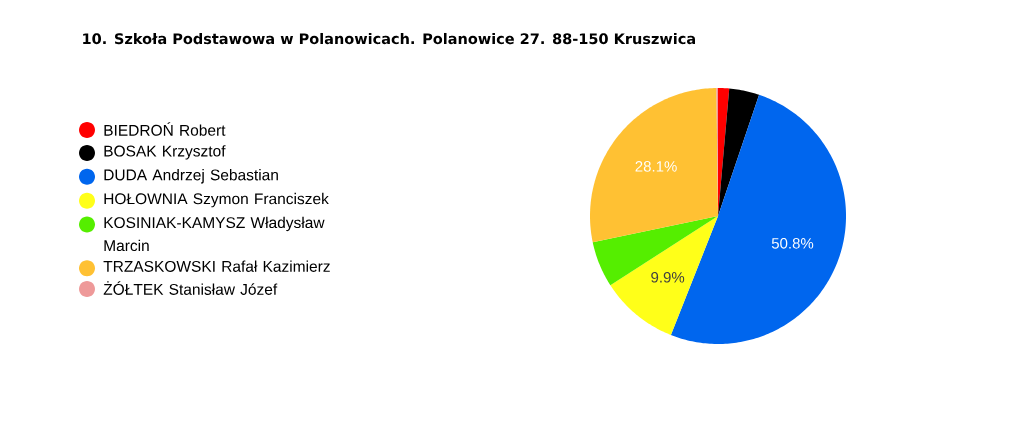  I want to click on legend-label: BIEDROŃ Robert, so click(165, 129).